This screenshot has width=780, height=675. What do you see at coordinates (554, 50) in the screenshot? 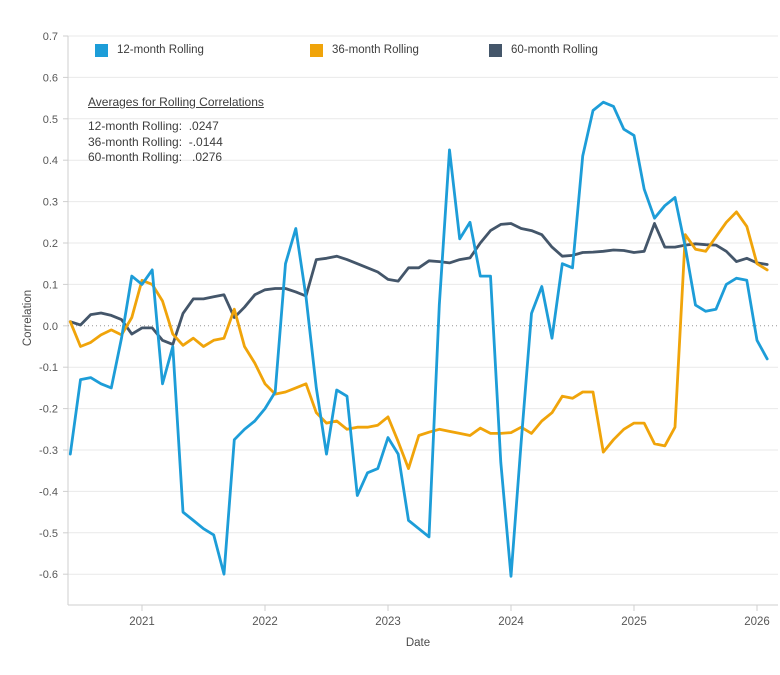
I see `legend-label-60-month: 60-month Rolling` at bounding box center [554, 50].